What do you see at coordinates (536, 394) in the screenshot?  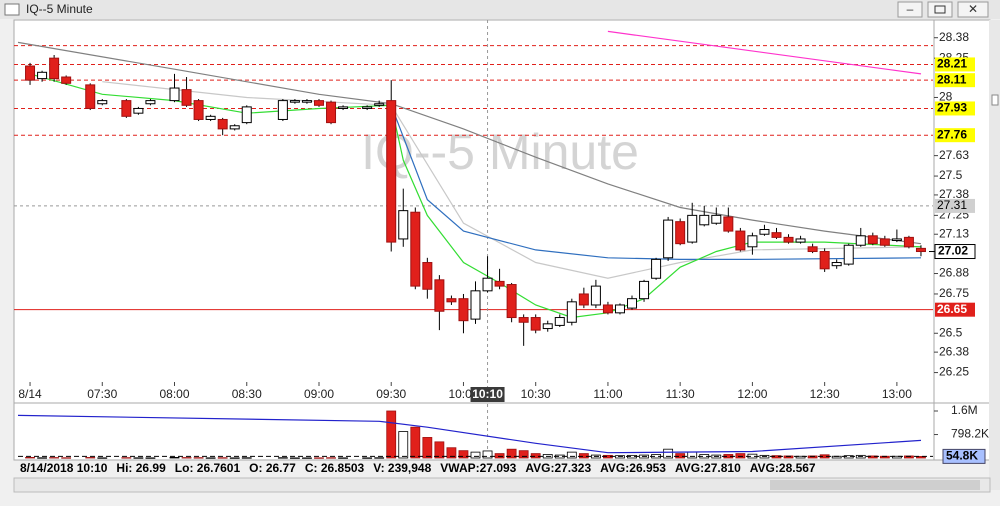 I see `x-tick-label: 10:30` at bounding box center [536, 394].